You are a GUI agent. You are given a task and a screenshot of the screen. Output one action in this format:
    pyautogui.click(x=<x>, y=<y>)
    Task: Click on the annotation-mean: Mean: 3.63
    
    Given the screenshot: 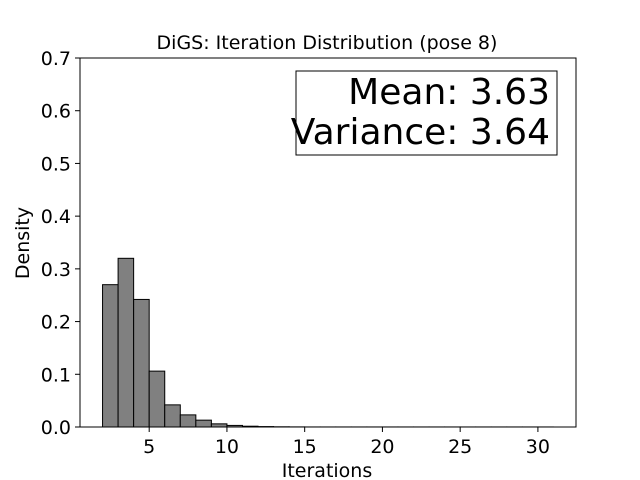 What is the action you would take?
    pyautogui.click(x=449, y=92)
    